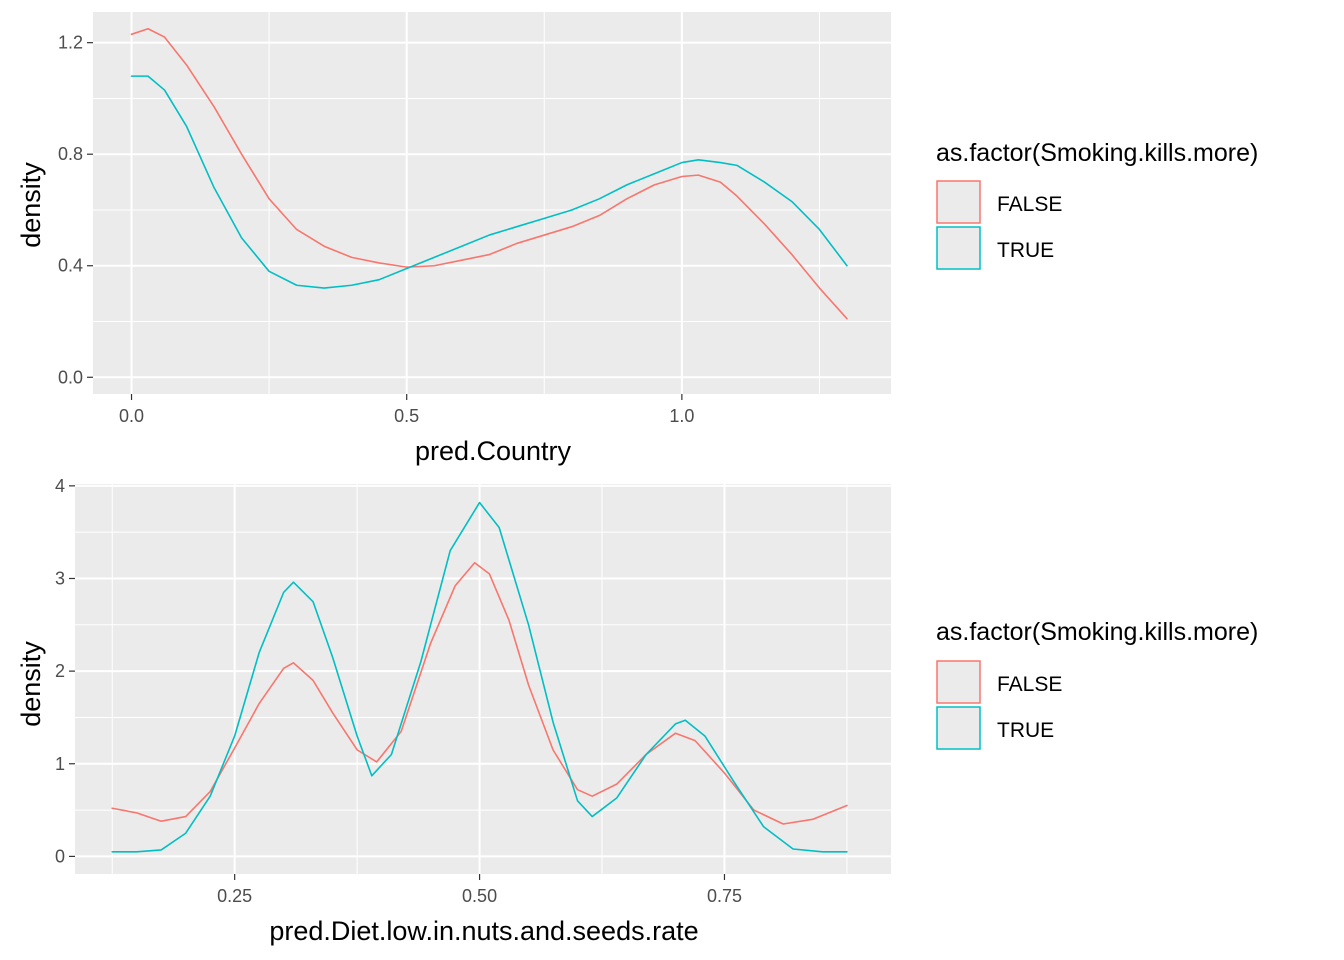 The height and width of the screenshot is (960, 1344). Describe the element at coordinates (131, 416) in the screenshot. I see `x-tick-label-1: 0.0` at that location.